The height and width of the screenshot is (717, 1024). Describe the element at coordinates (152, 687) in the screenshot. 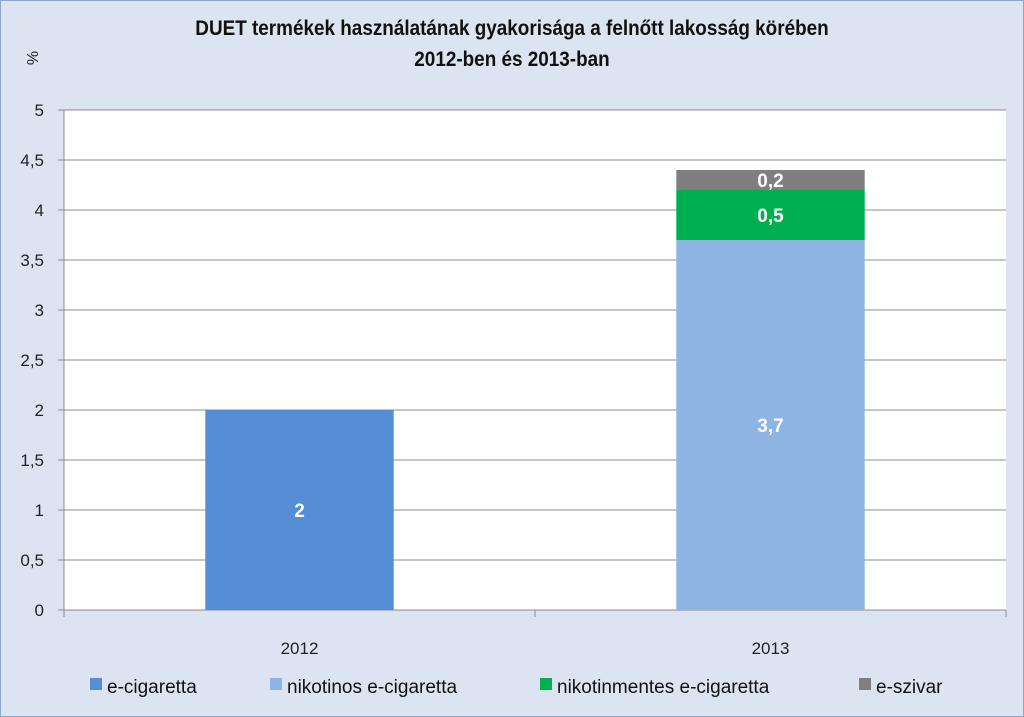

I see `legend-item-label: e-cigaretta` at that location.